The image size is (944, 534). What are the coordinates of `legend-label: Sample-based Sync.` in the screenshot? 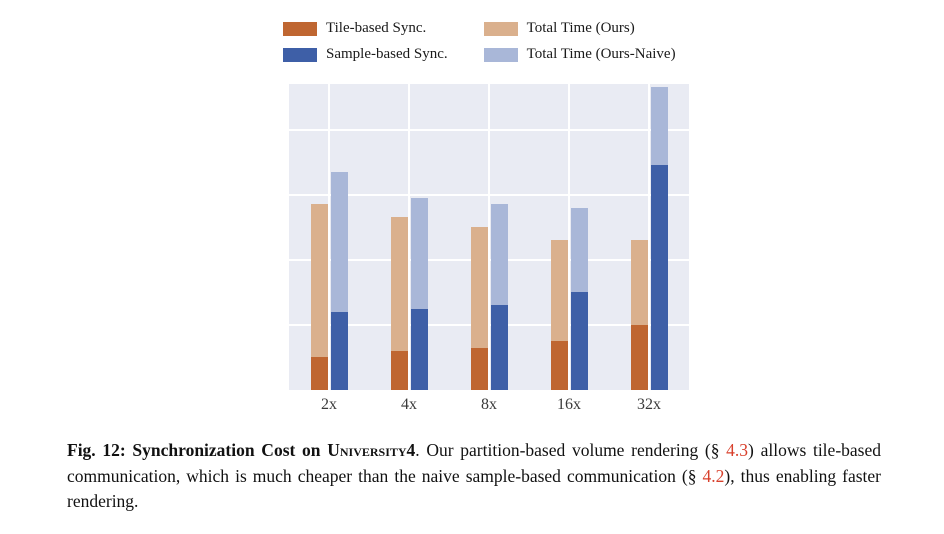 It's located at (387, 54).